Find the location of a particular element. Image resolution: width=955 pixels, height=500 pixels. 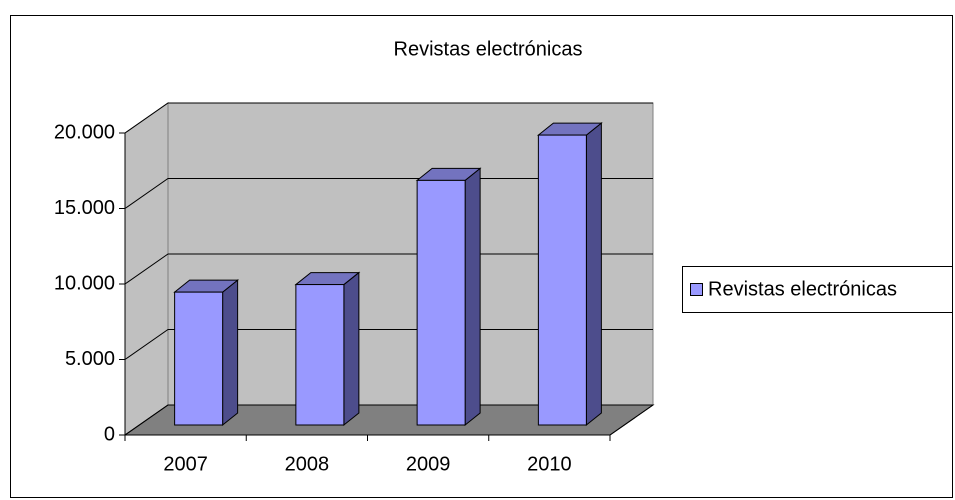

legend-label: Revistas electrónicas is located at coordinates (802, 289).